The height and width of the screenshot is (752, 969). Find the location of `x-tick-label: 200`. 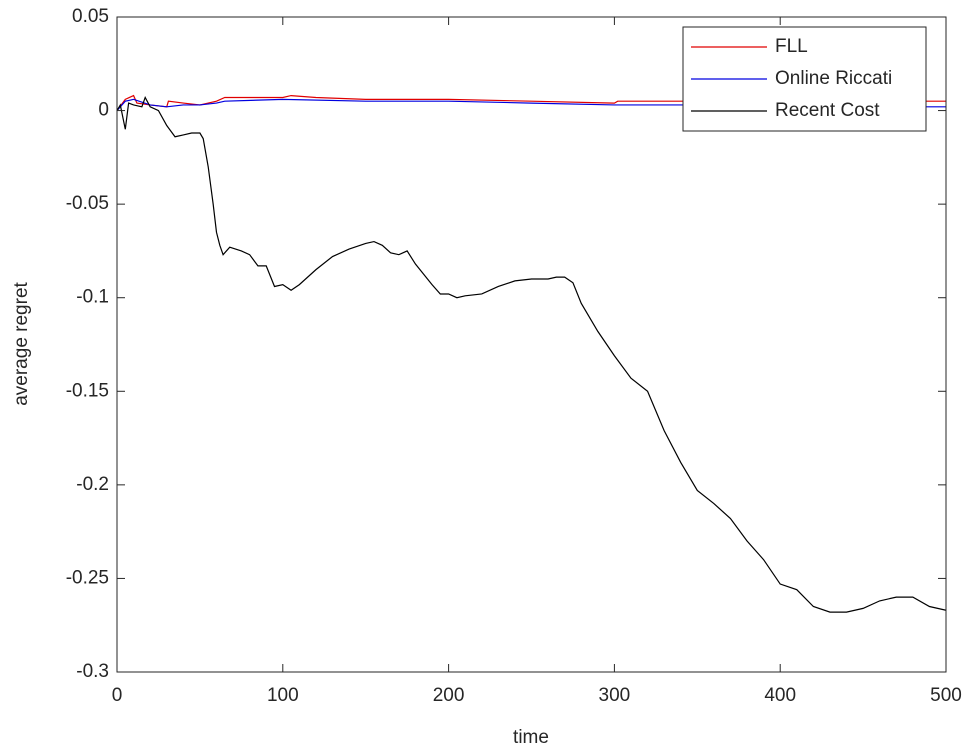

x-tick-label: 200 is located at coordinates (449, 695).